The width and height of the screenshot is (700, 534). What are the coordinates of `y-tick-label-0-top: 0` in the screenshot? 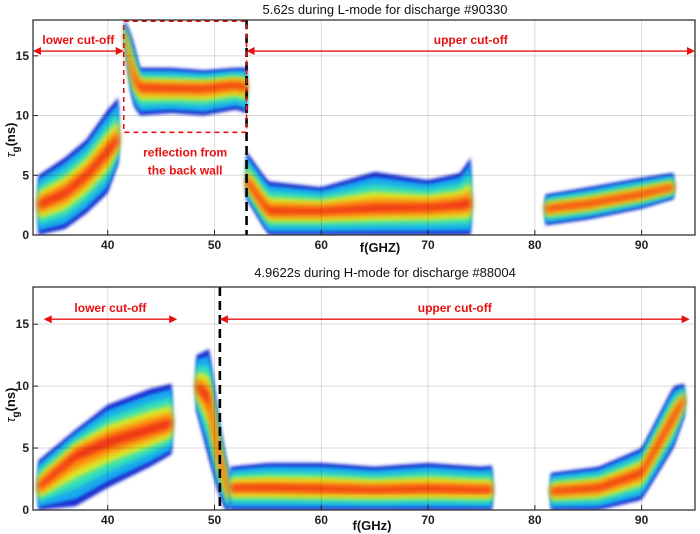 It's located at (25, 235).